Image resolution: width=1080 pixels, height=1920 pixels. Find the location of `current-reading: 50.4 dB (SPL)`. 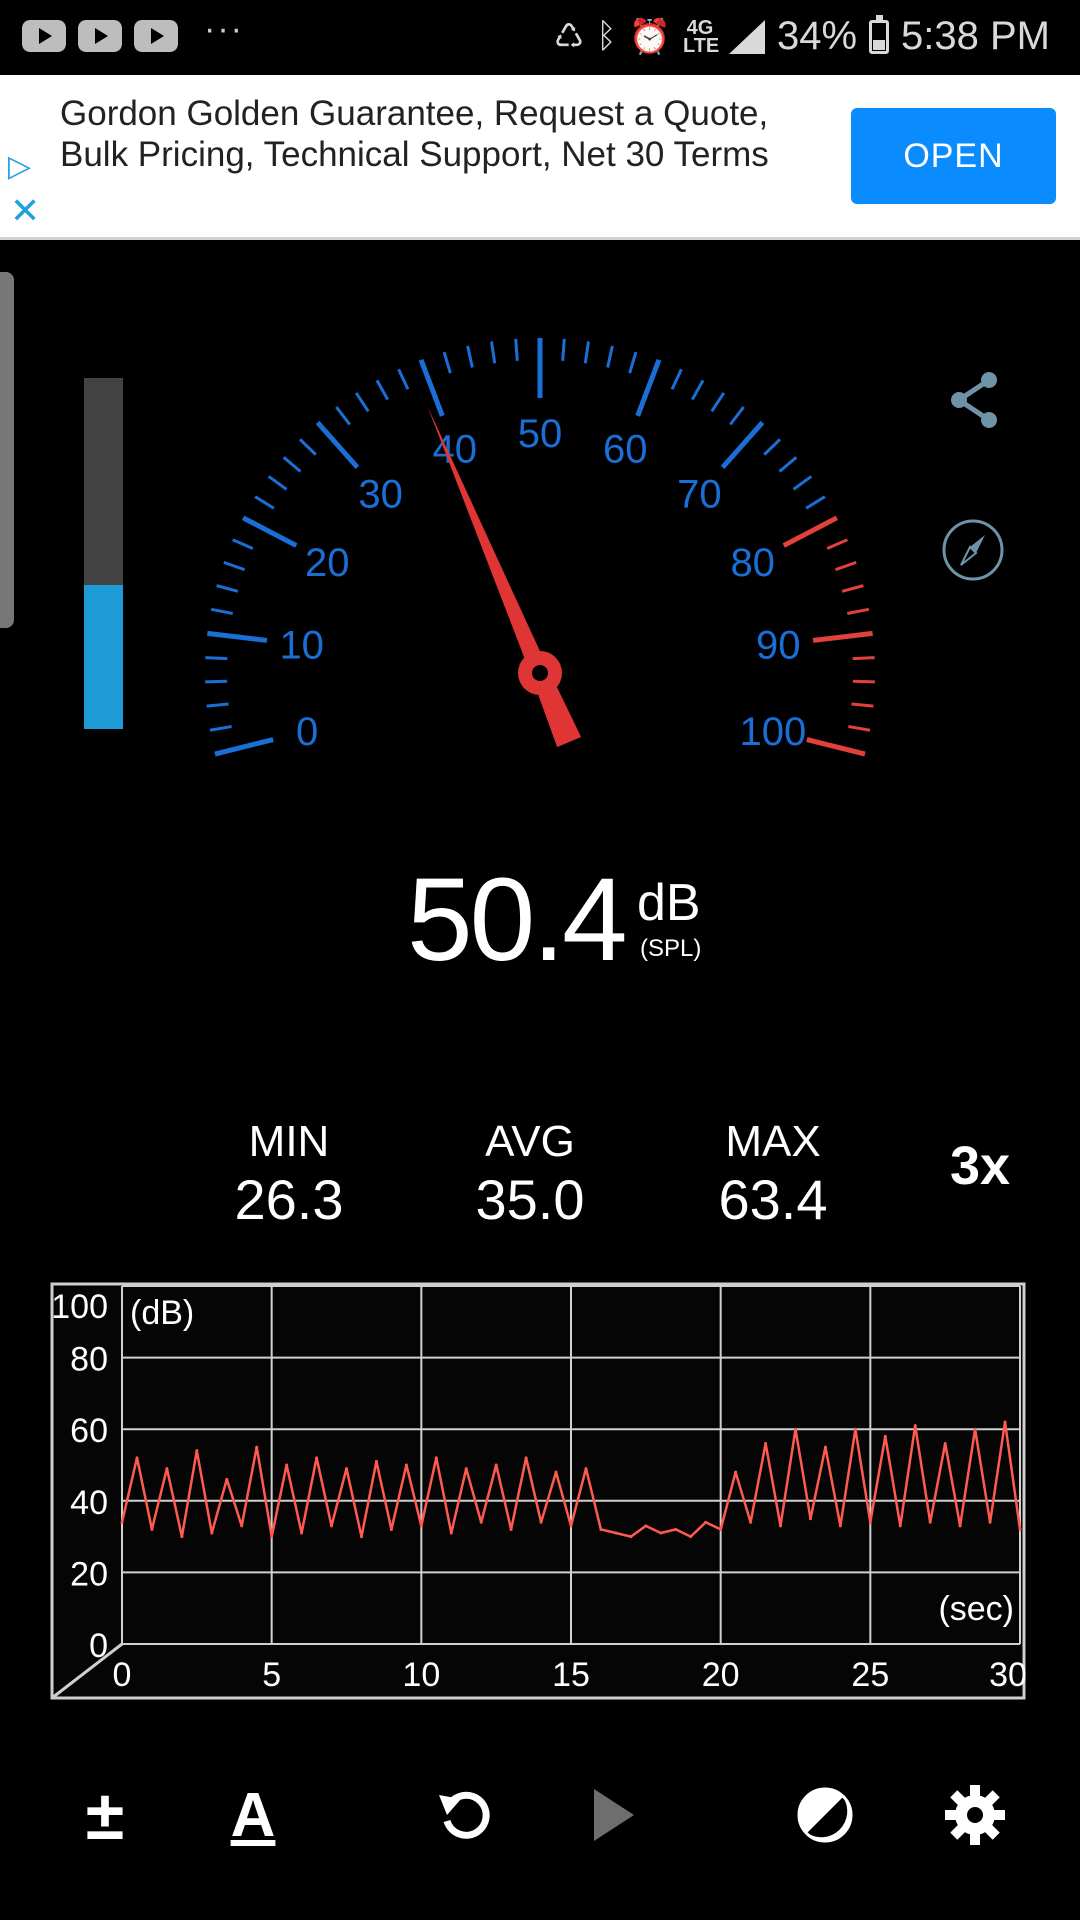

current-reading: 50.4 dB (SPL) is located at coordinates (540, 920).